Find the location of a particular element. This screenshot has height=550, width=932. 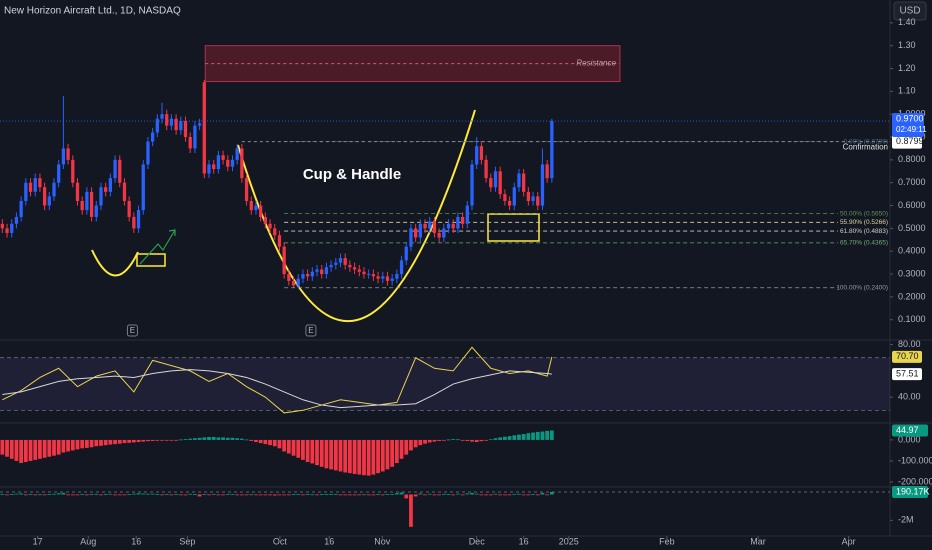

zone-label: Resistance is located at coordinates (596, 63).